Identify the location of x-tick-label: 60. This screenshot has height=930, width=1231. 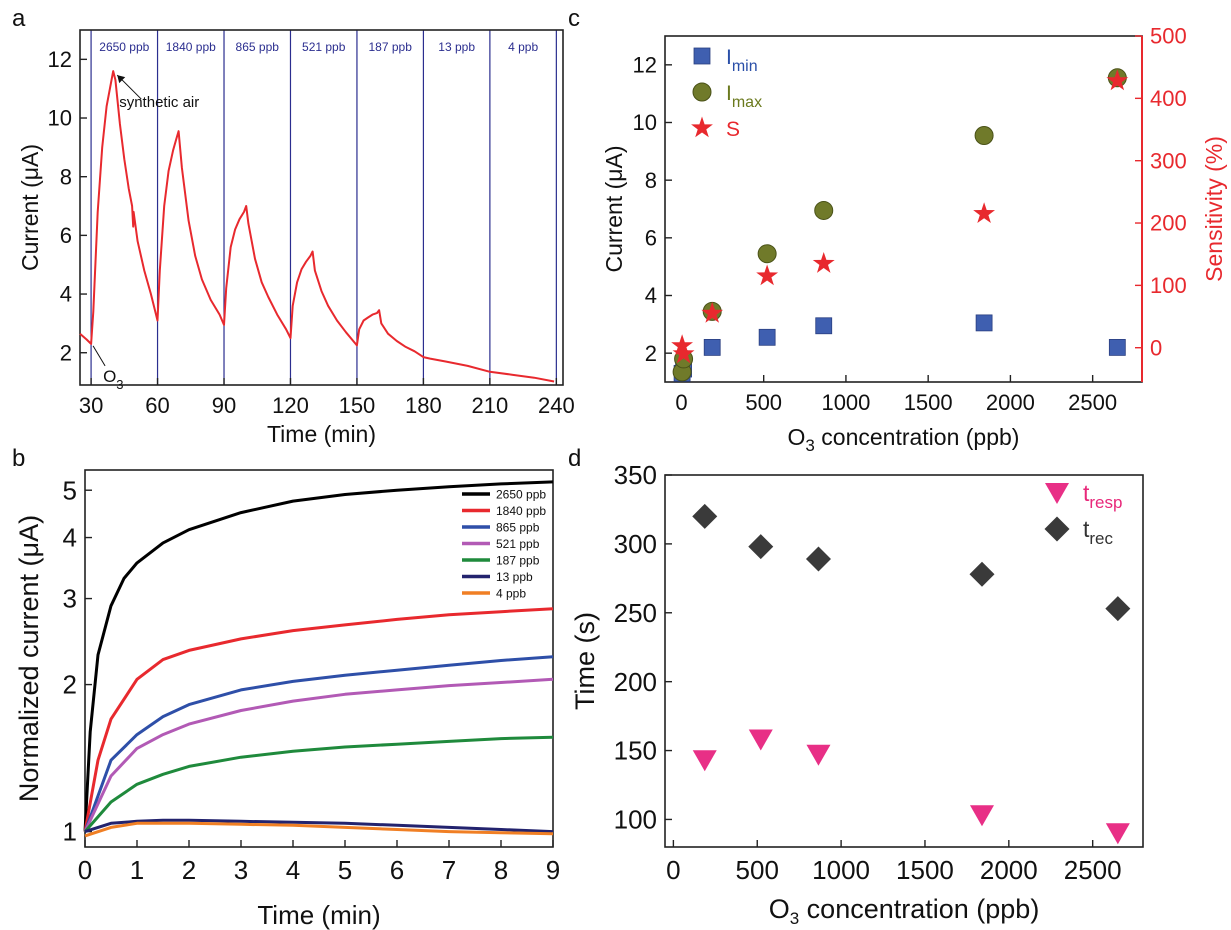
(157, 405).